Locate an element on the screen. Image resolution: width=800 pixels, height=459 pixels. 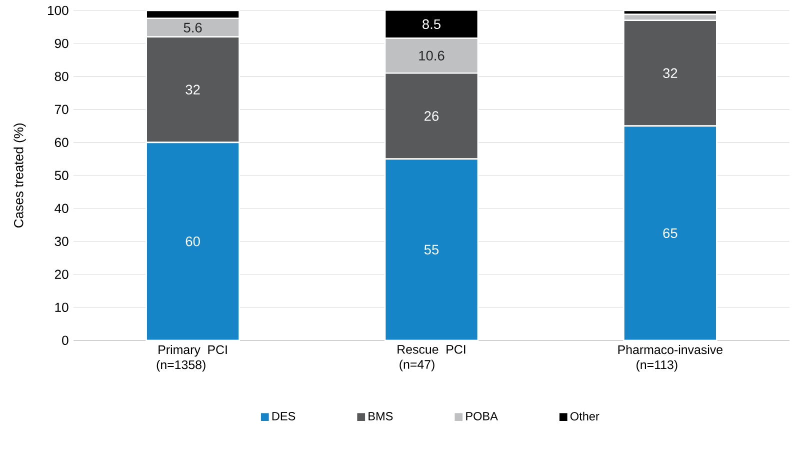
data-label: 26 is located at coordinates (431, 115).